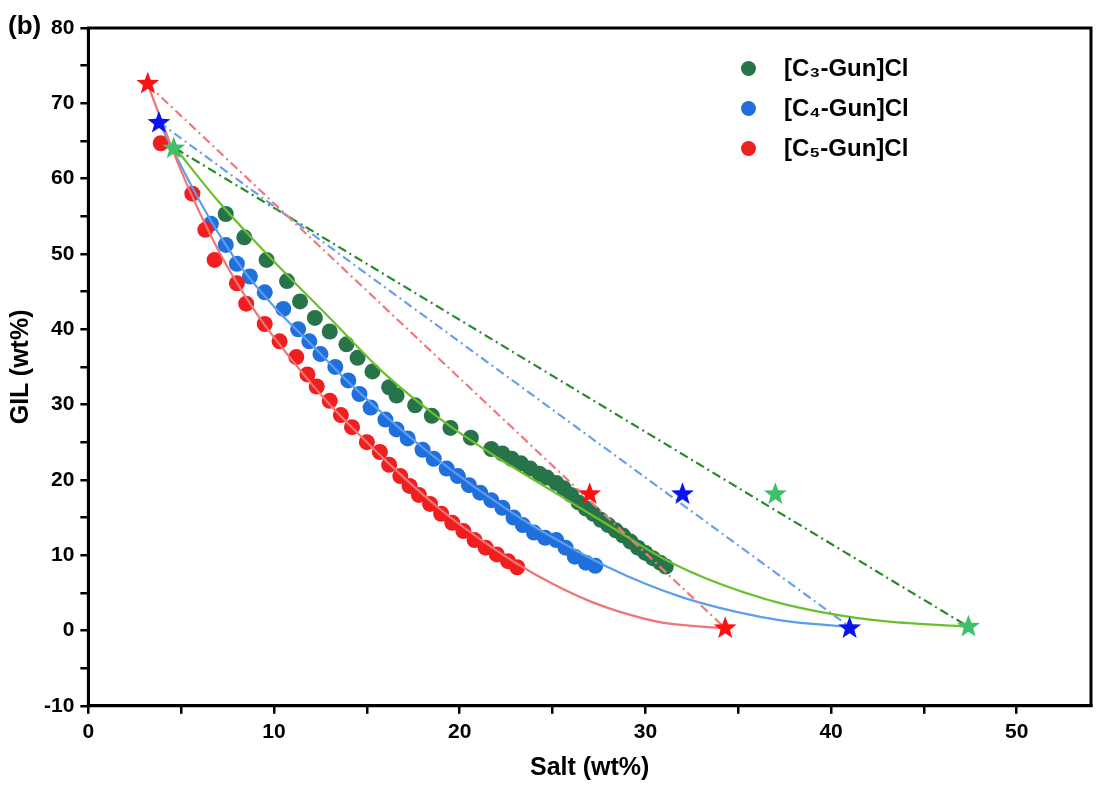 The width and height of the screenshot is (1102, 785). Describe the element at coordinates (846, 108) in the screenshot. I see `legend-label: [C₄-Gun]Cl` at that location.